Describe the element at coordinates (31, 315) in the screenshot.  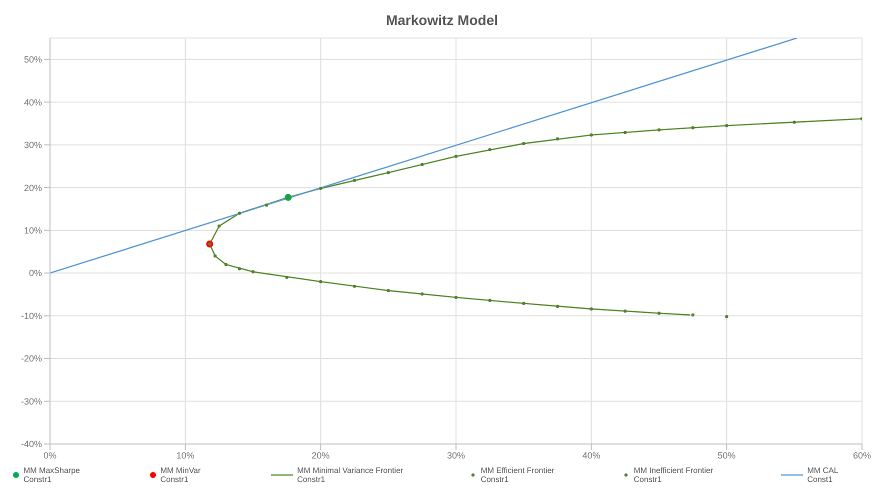
I see `y-tick-label: -10%` at that location.